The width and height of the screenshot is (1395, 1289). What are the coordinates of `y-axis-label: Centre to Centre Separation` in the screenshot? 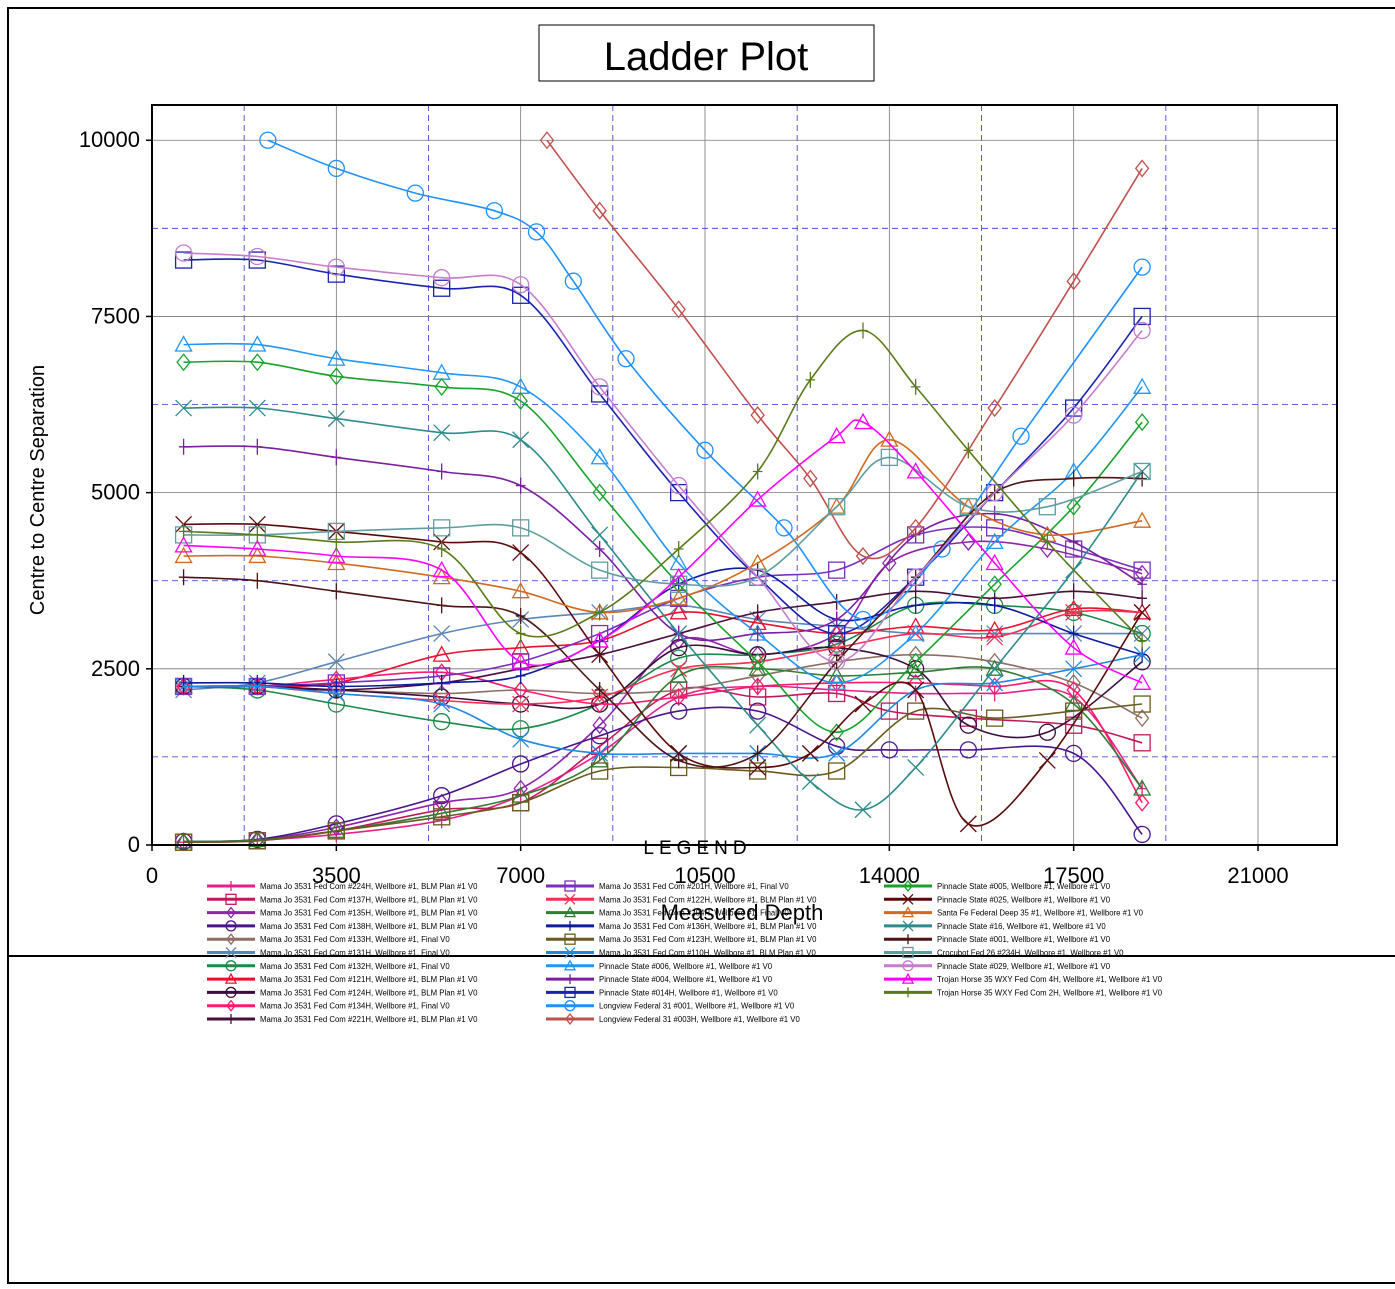 It's located at (38, 490).